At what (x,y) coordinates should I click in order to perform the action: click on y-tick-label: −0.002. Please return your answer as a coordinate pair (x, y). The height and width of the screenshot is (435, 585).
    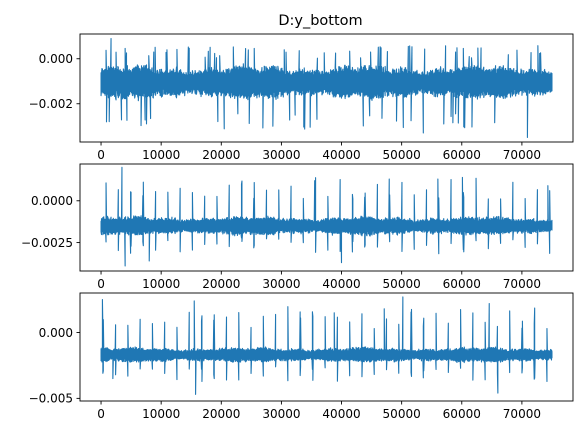
    Looking at the image, I should click on (51, 104).